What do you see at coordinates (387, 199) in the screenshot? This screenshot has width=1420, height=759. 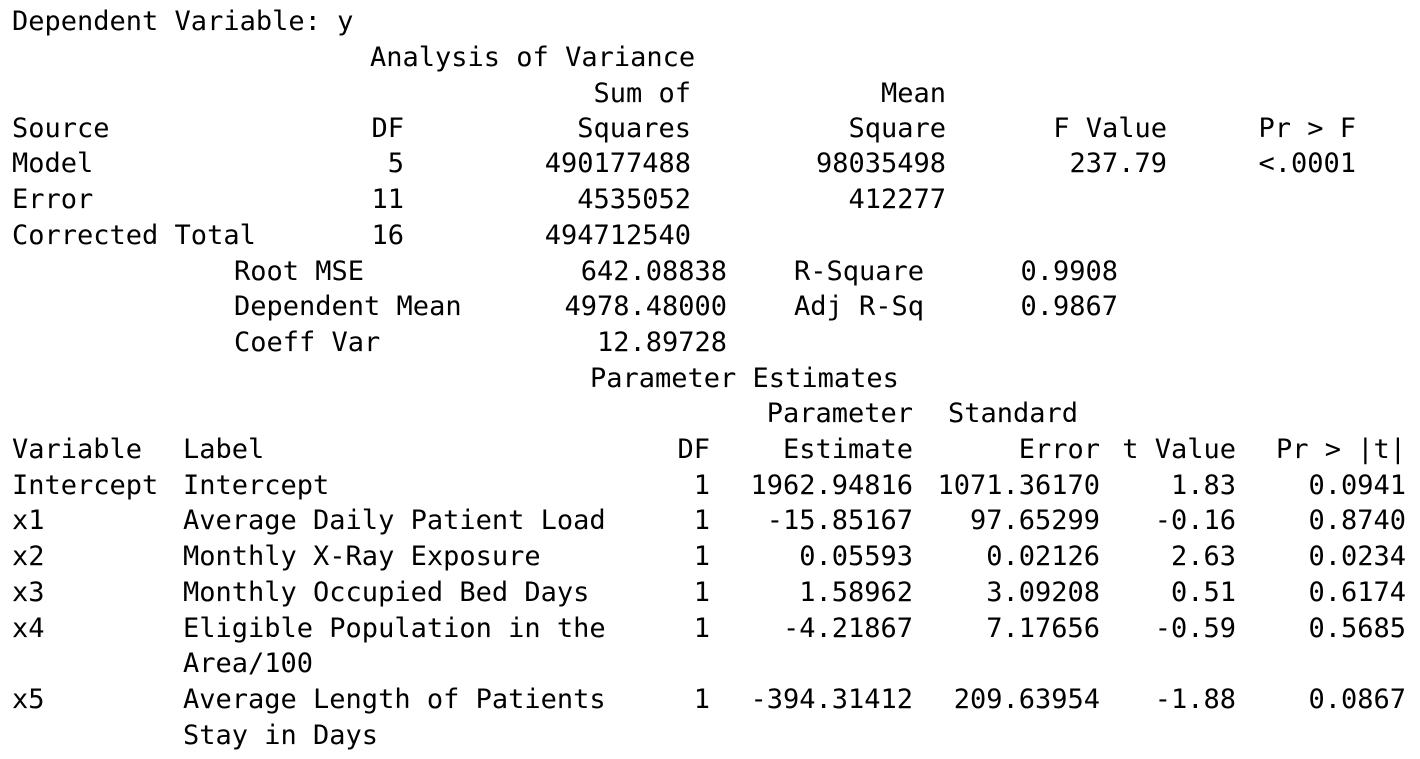 I see `anova-row-df: 11` at bounding box center [387, 199].